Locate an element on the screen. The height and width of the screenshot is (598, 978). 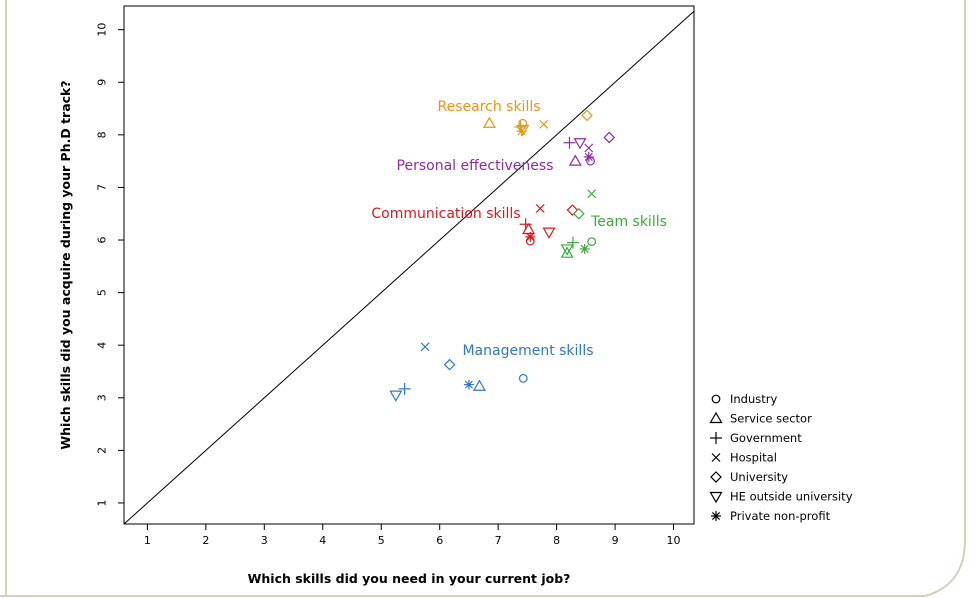
x-axis: 1 2 3 4 5 6 7 8 9 10 is located at coordinates (412, 535).